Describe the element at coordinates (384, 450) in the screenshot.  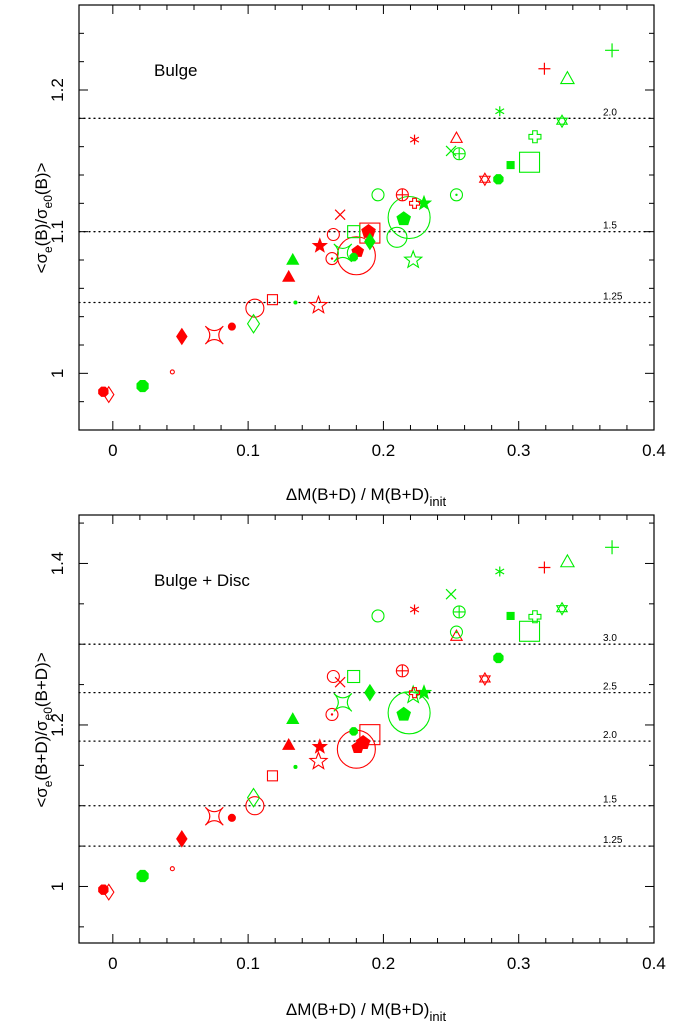
I see `x-tick-label: 0.2` at that location.